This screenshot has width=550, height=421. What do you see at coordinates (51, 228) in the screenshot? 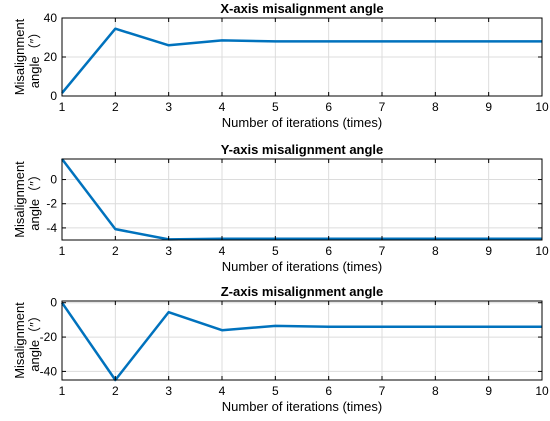
I see `y-tick-label: -4` at bounding box center [51, 228].